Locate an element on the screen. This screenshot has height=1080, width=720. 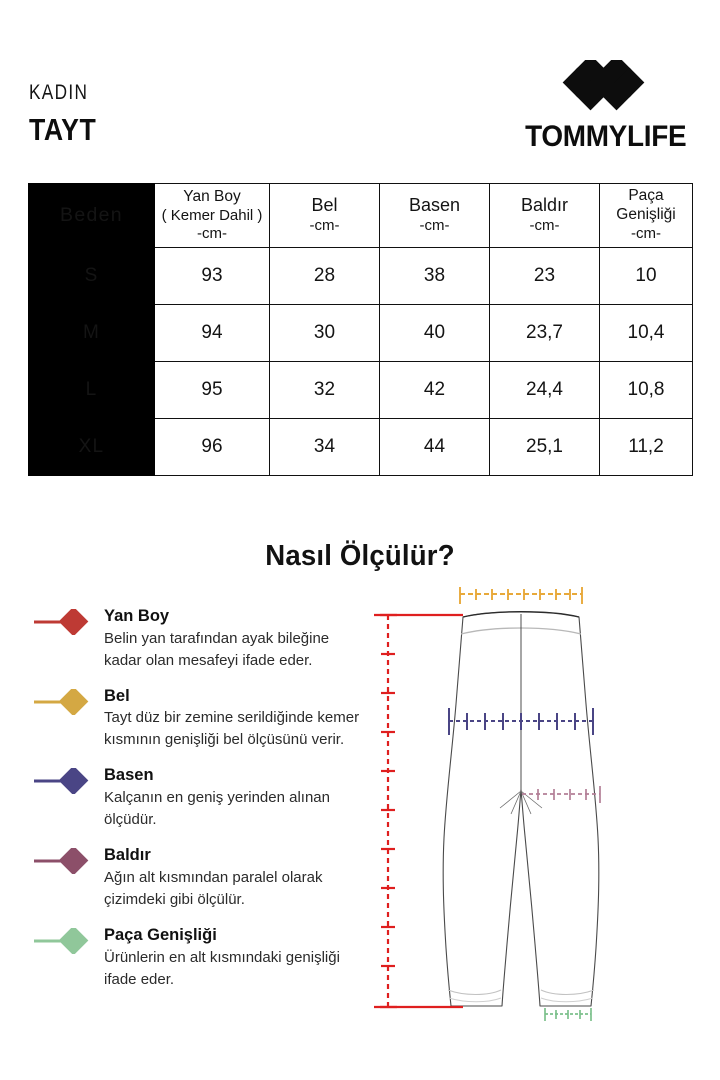
header-label: Bel is located at coordinates (324, 205).